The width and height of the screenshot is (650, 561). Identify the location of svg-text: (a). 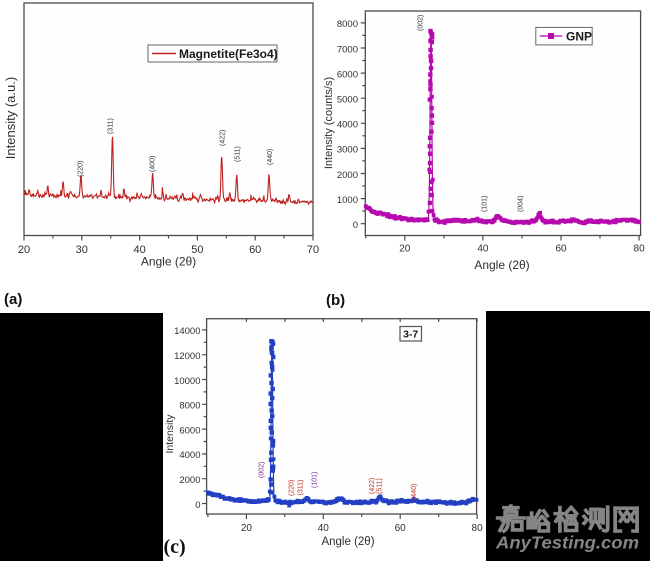
(13, 299).